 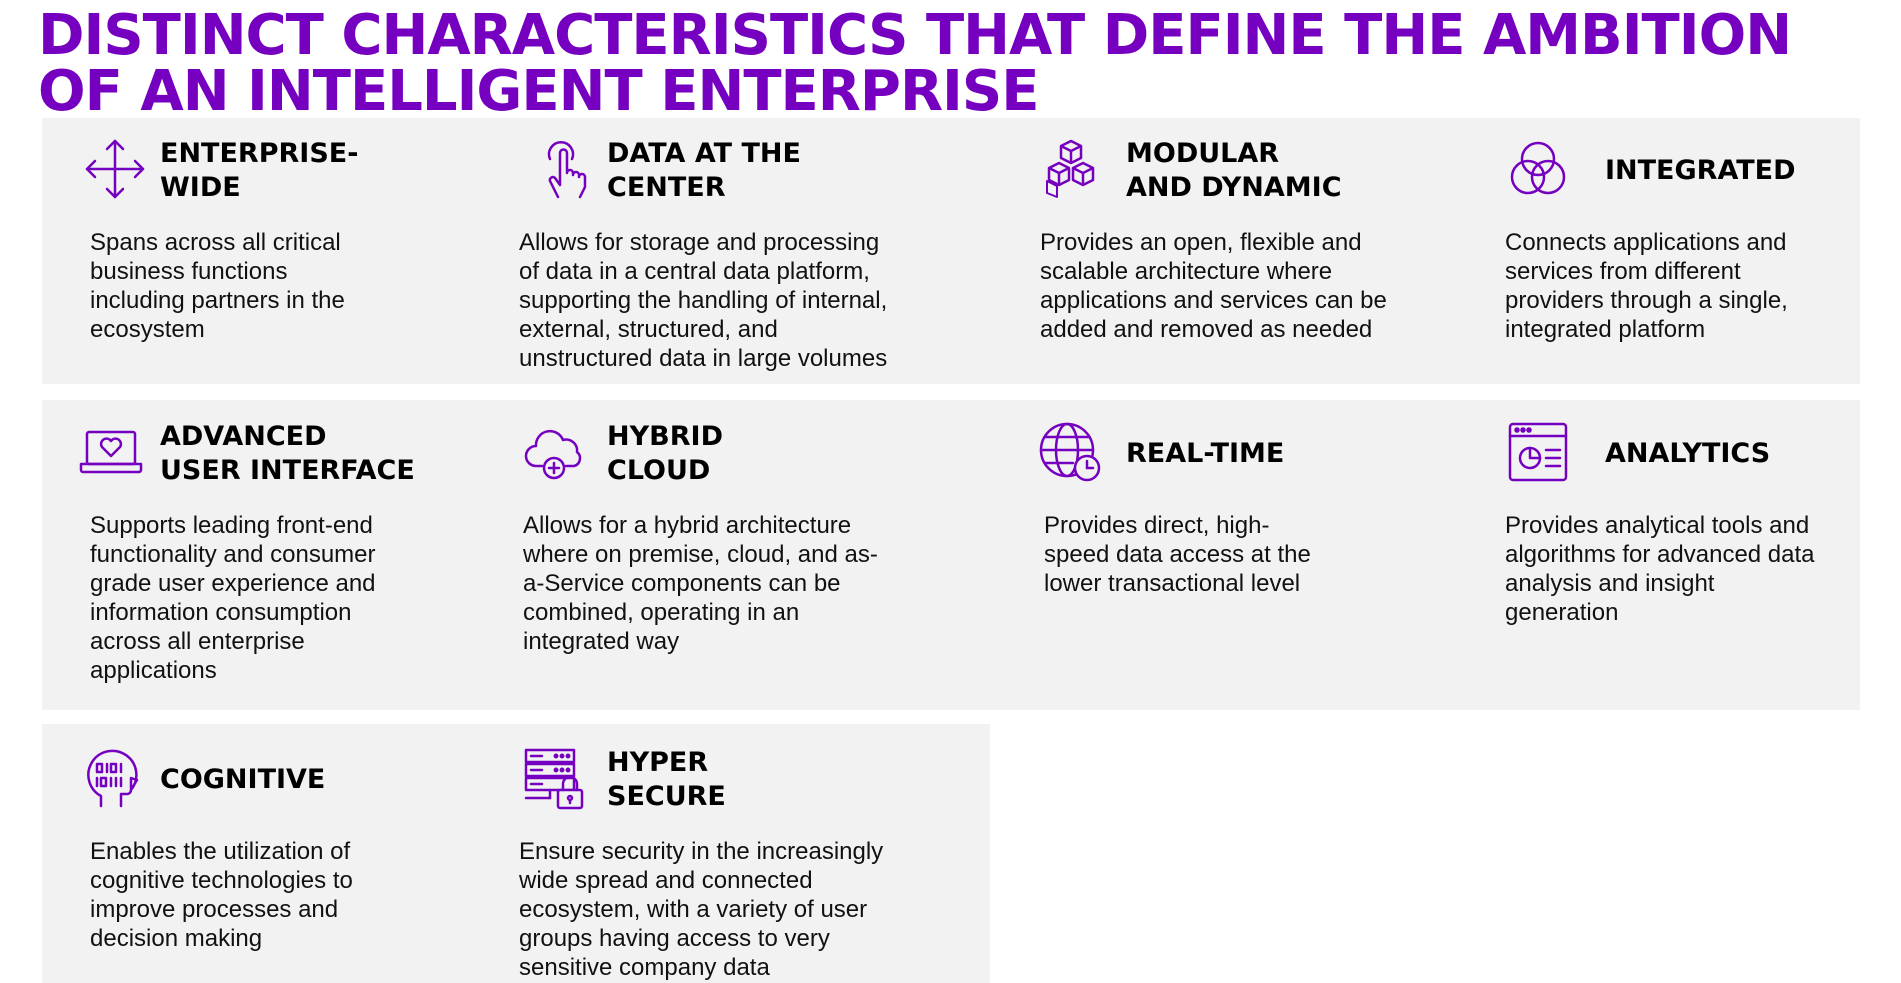 I want to click on head-binary-icon, so click(x=113, y=778).